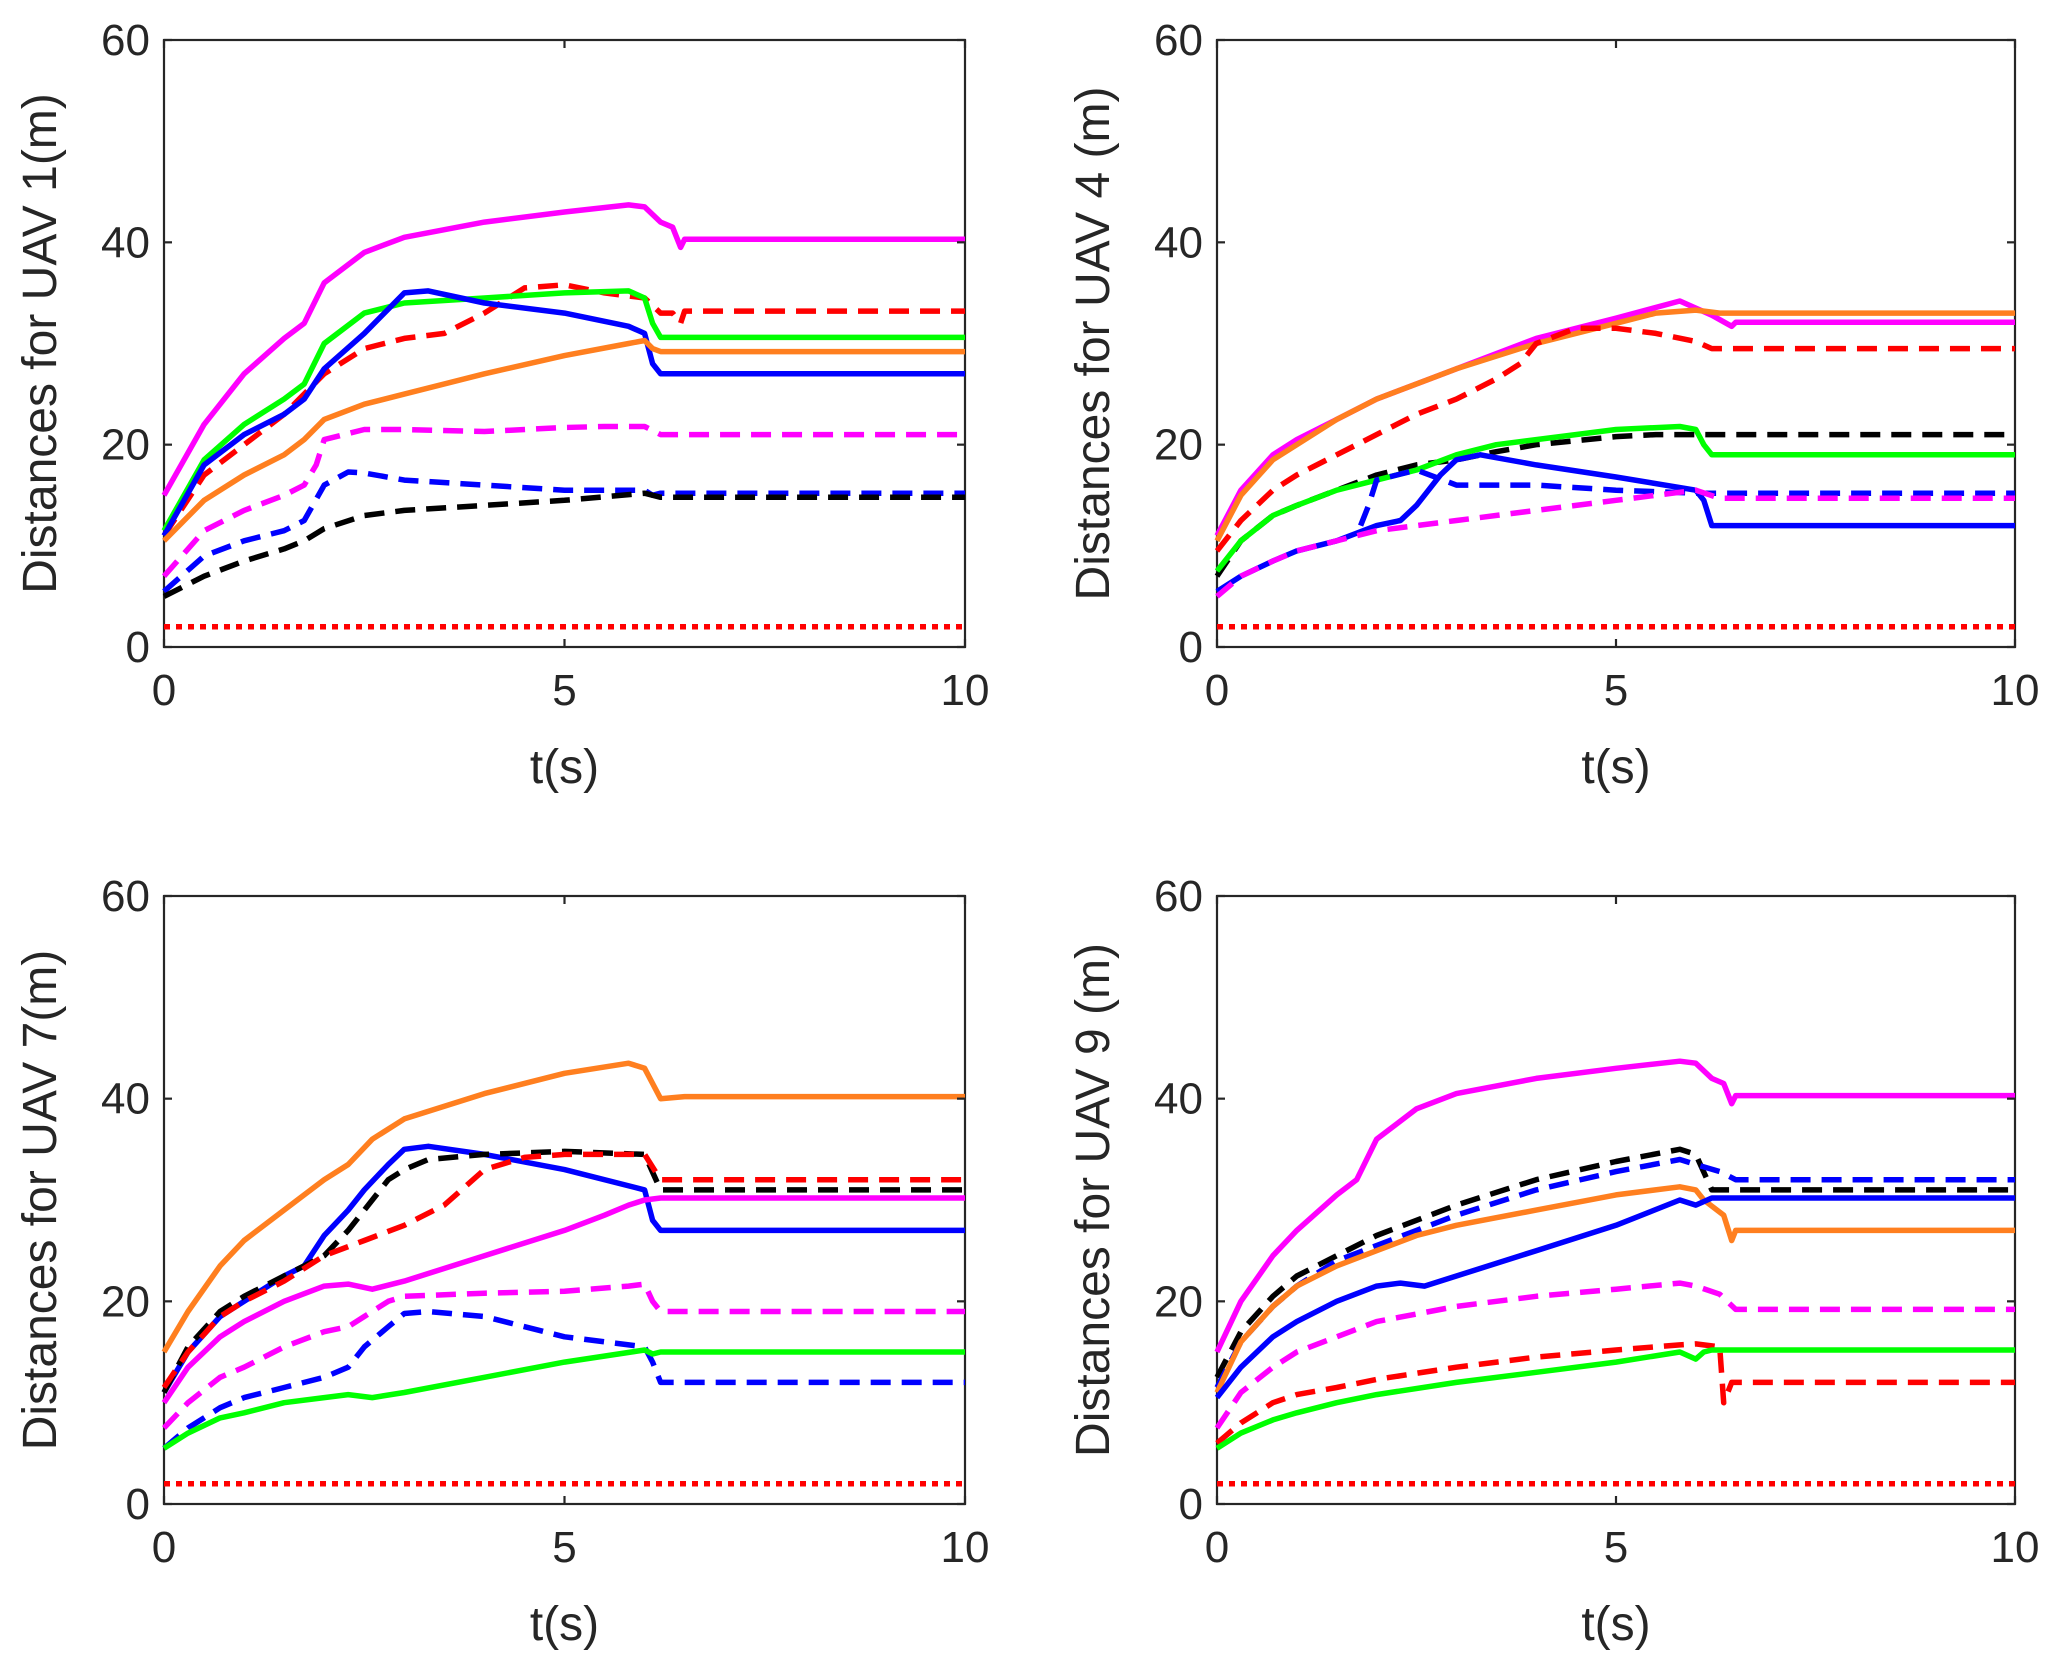 The image size is (2054, 1659). I want to click on y-axis-label: Distances for UAV 1(m), so click(40, 343).